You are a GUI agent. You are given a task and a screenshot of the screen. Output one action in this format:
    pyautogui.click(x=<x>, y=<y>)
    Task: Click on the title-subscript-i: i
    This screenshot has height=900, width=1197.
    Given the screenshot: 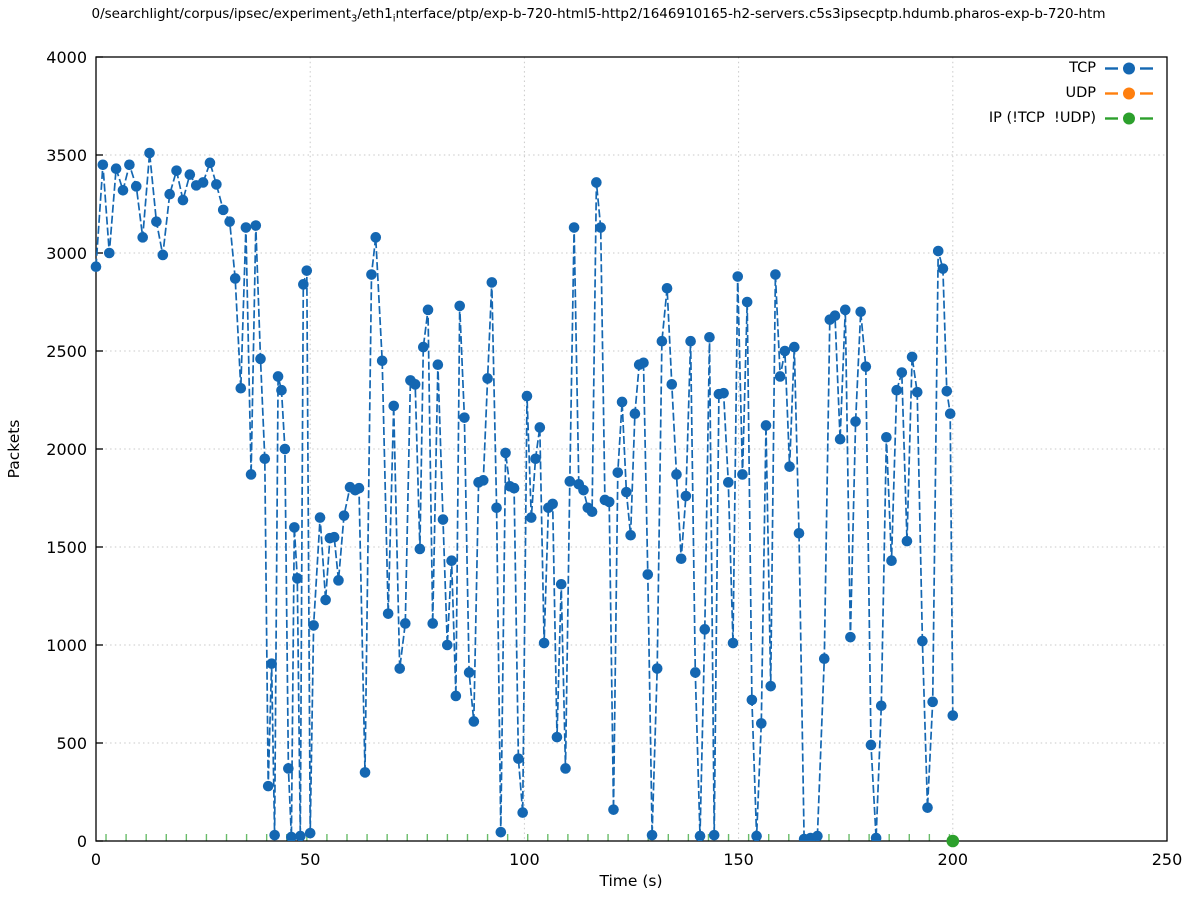 What is the action you would take?
    pyautogui.click(x=394, y=19)
    